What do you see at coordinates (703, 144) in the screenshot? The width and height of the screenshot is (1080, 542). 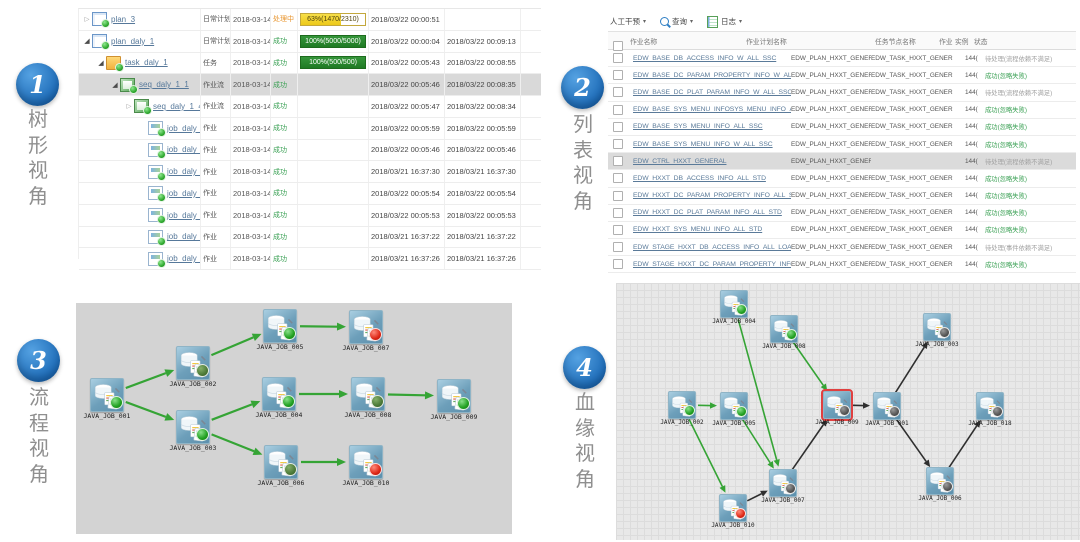 I see `job-name-link: EDW_BASE_SYS_MENU_INFO_W_ALL_SSC` at bounding box center [703, 144].